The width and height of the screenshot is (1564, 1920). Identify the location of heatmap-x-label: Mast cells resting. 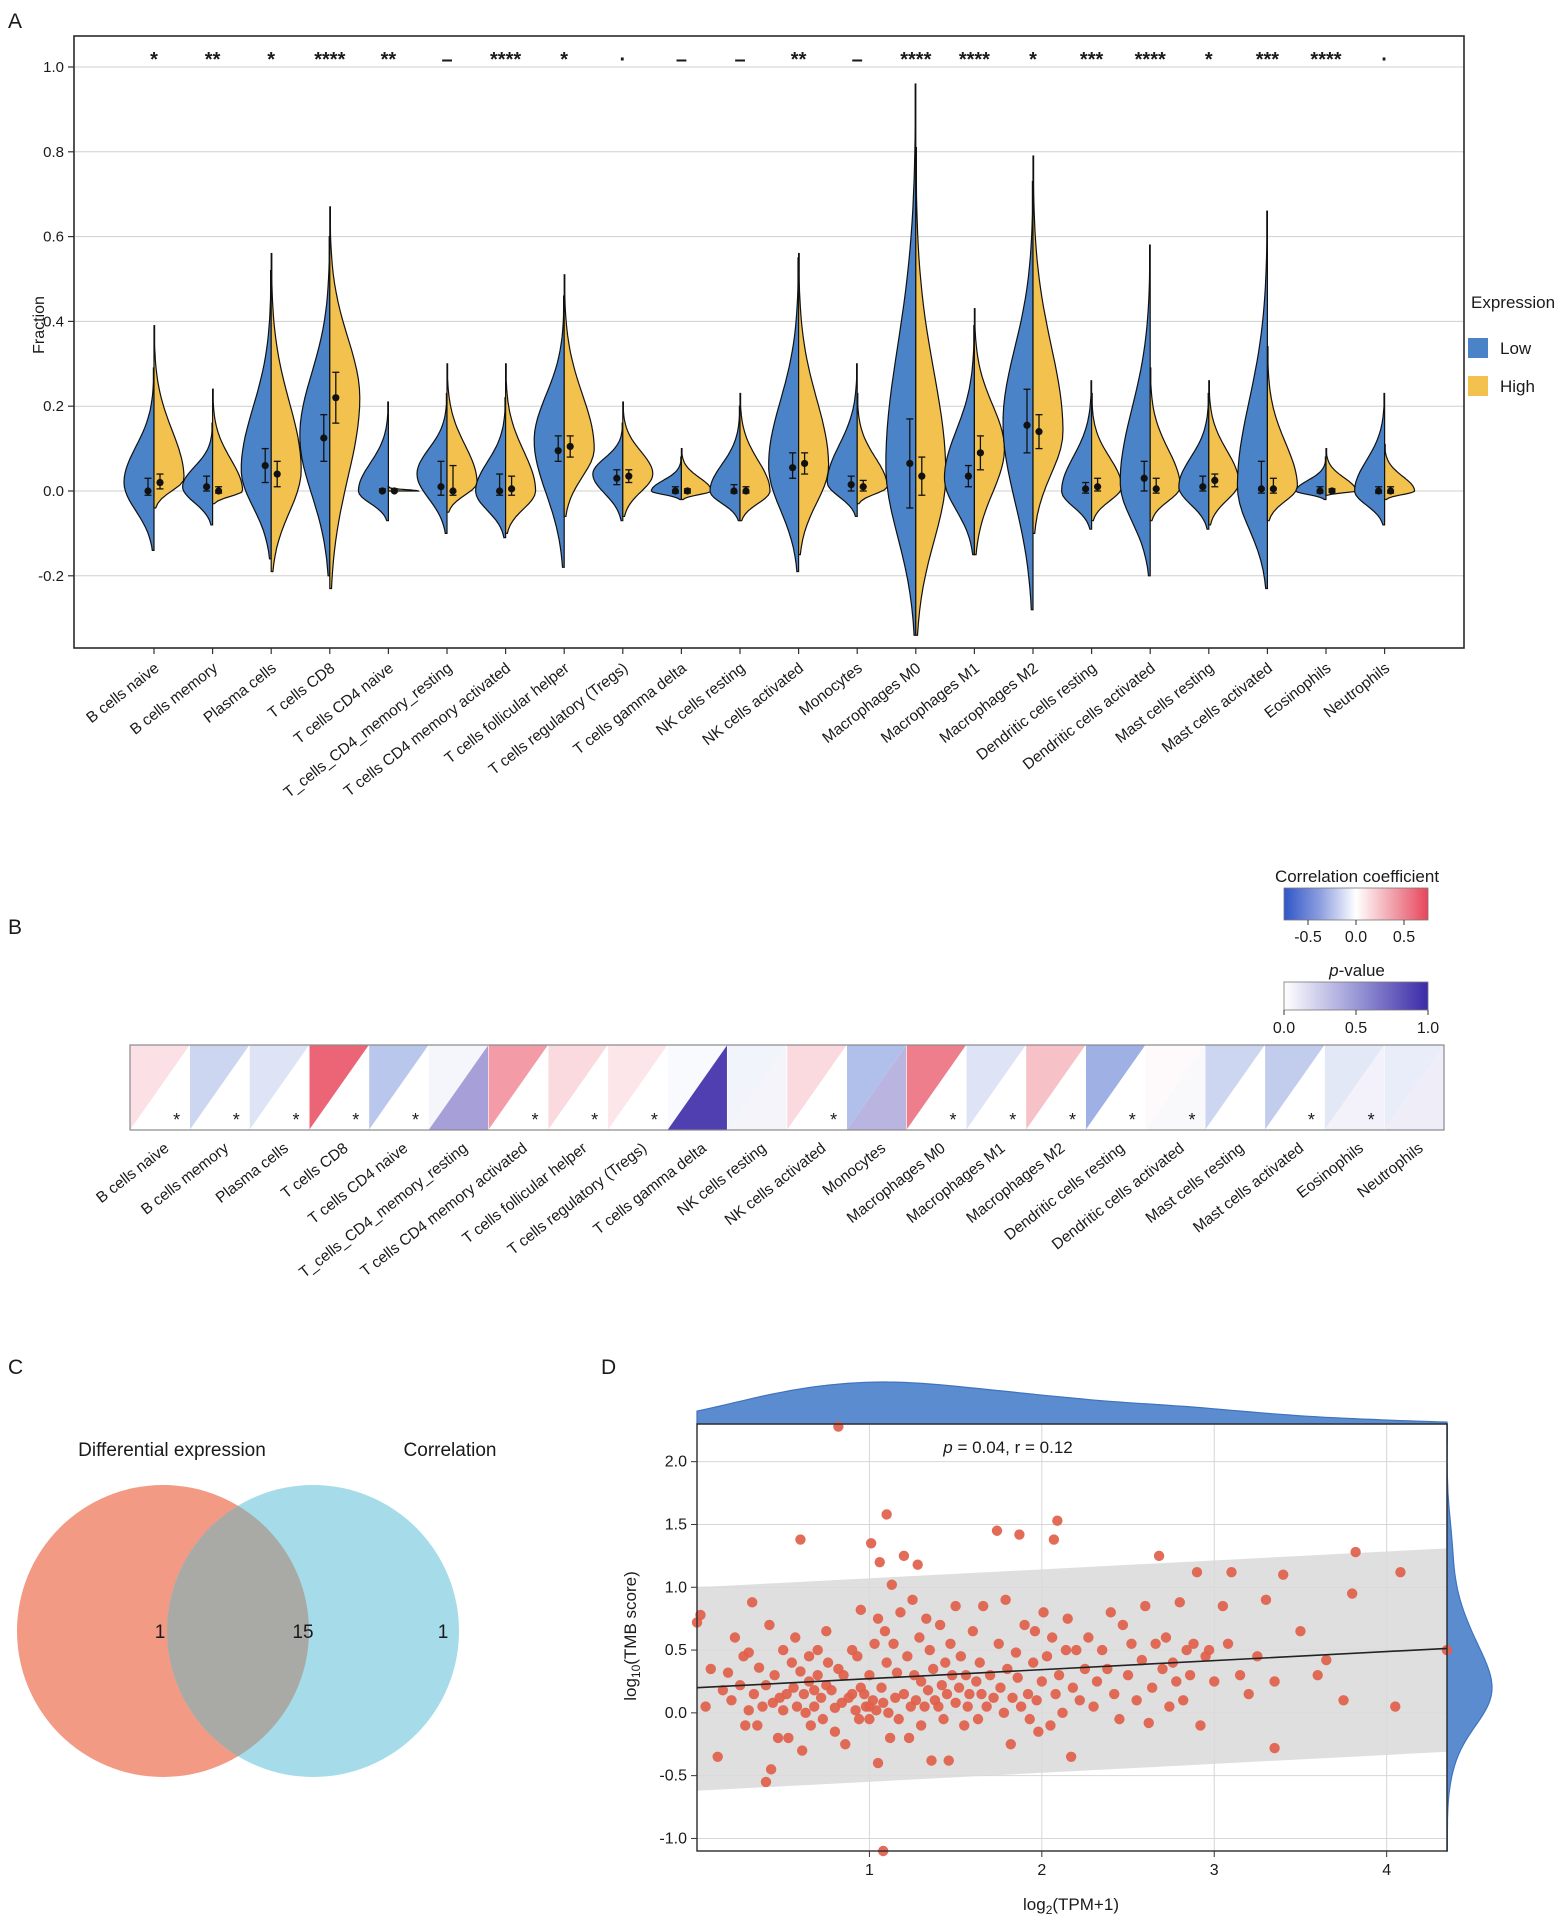
(1195, 1183).